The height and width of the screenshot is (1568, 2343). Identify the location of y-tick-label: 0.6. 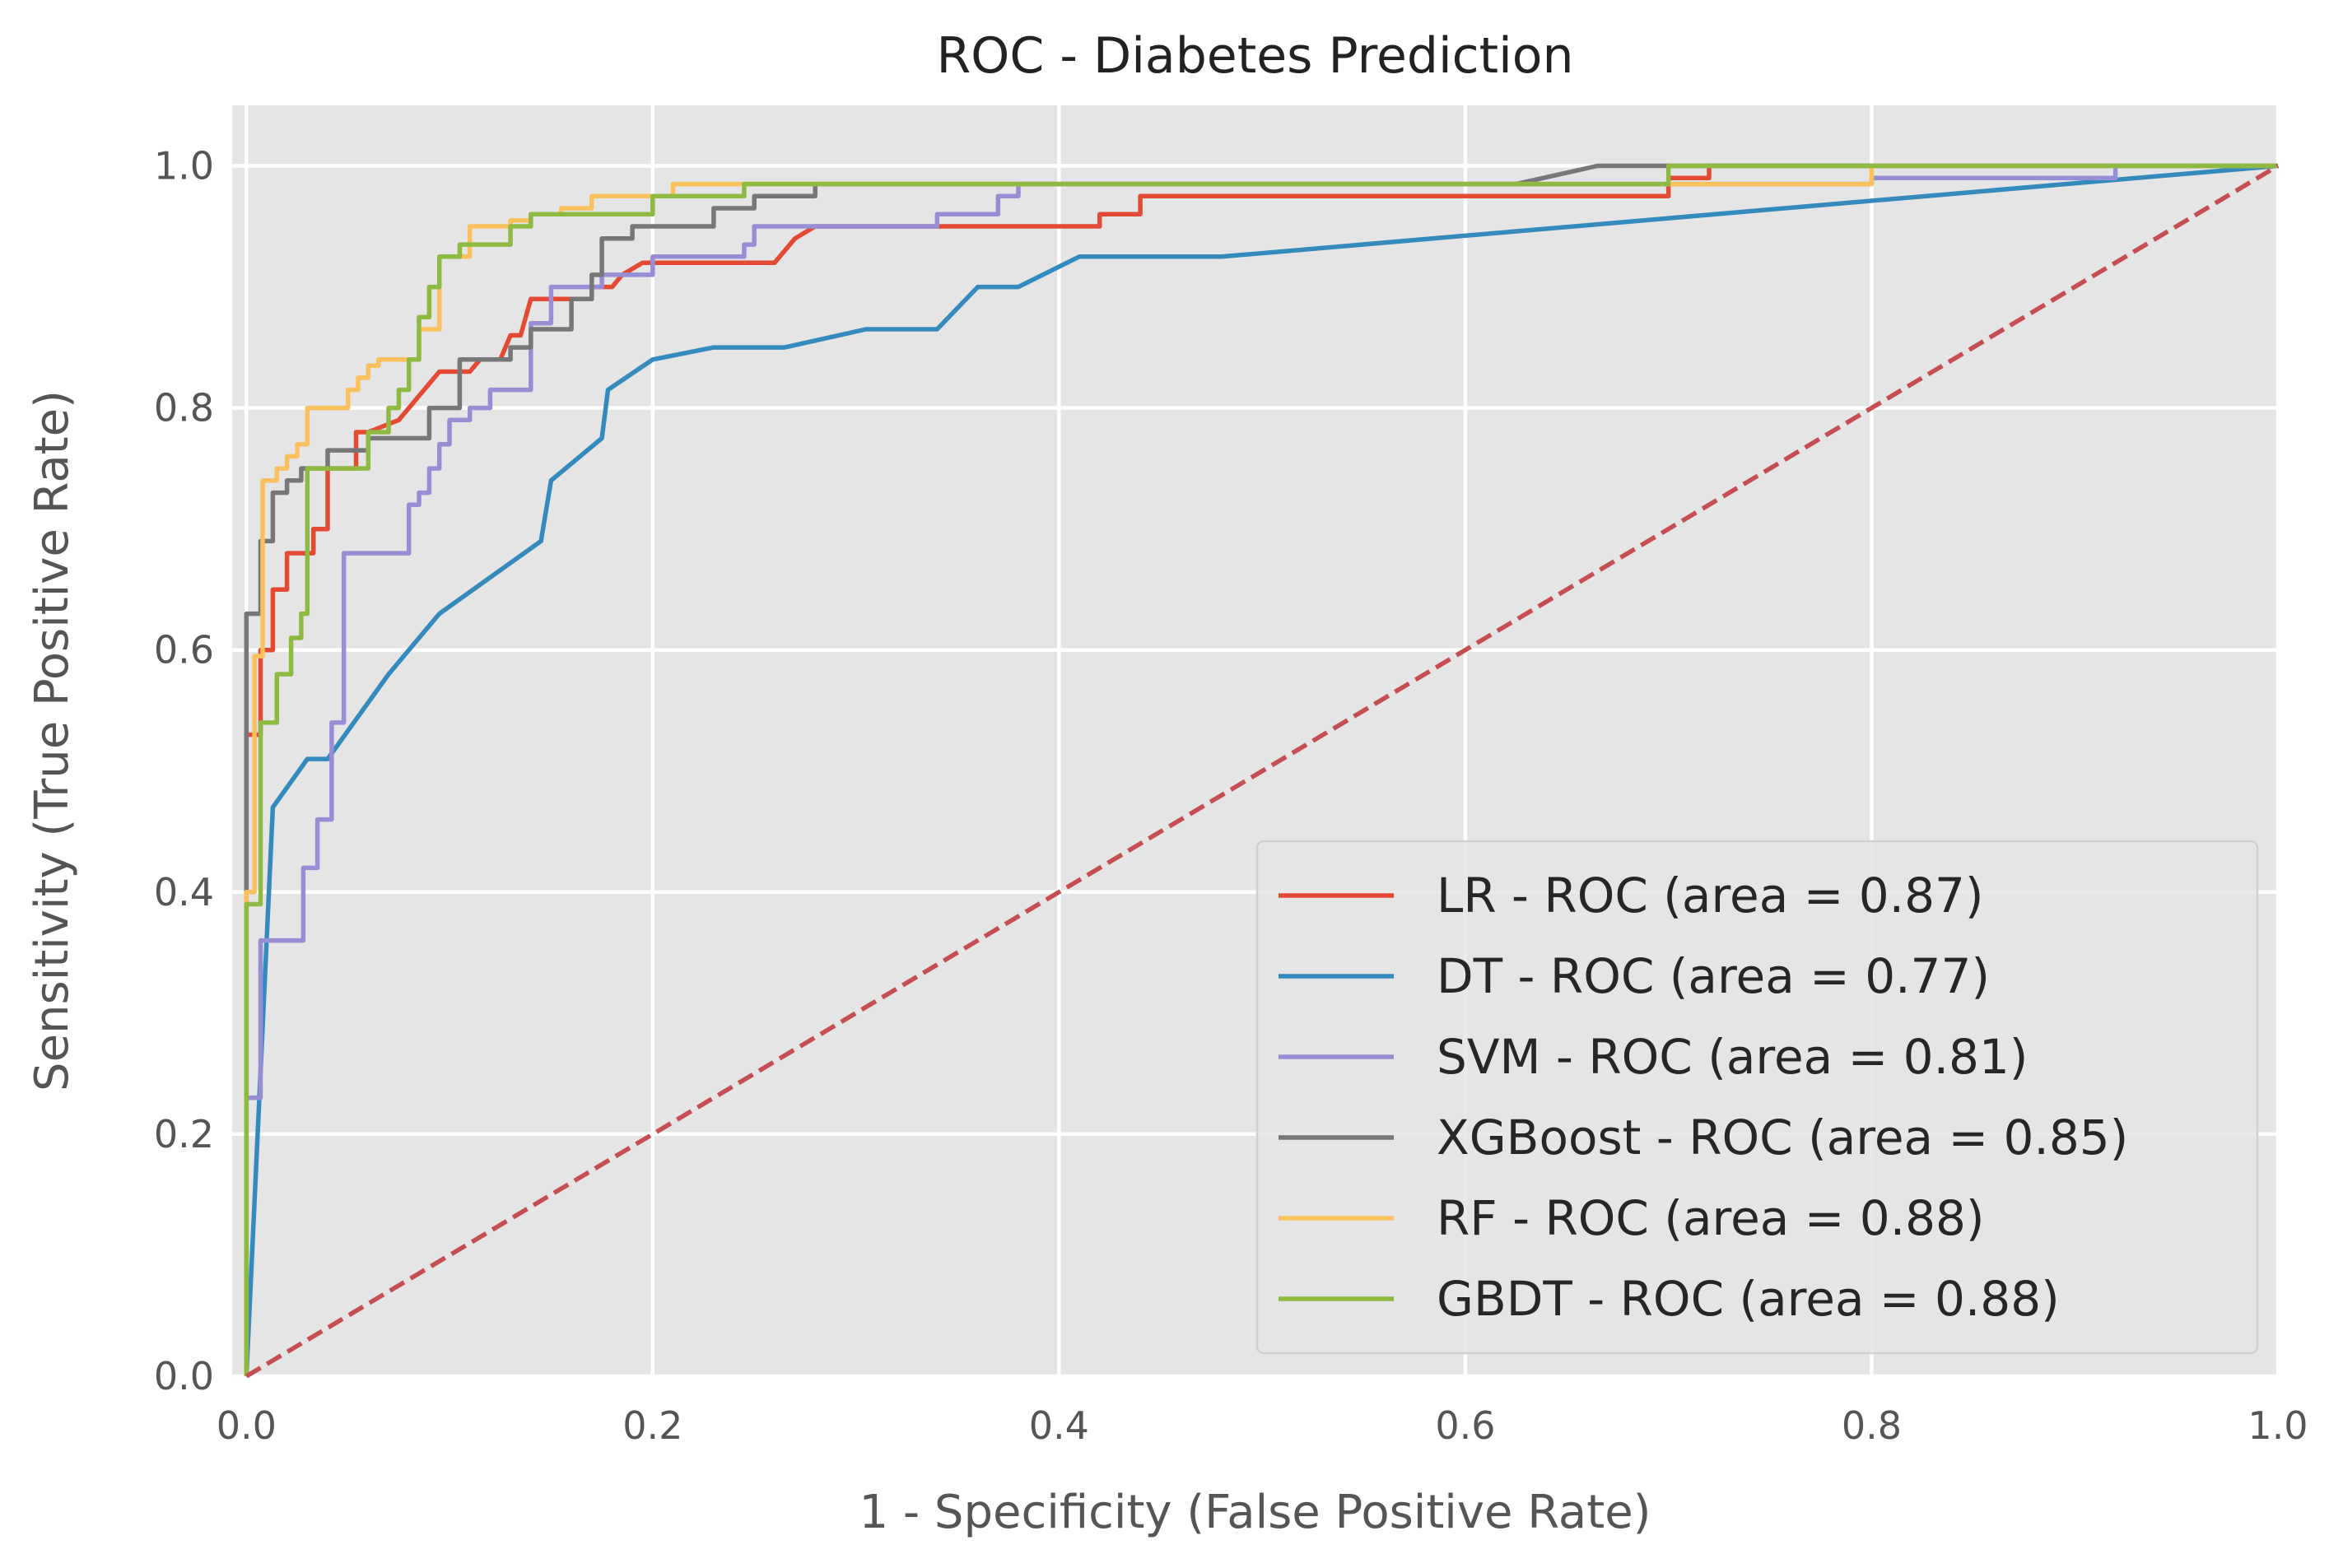
(184, 650).